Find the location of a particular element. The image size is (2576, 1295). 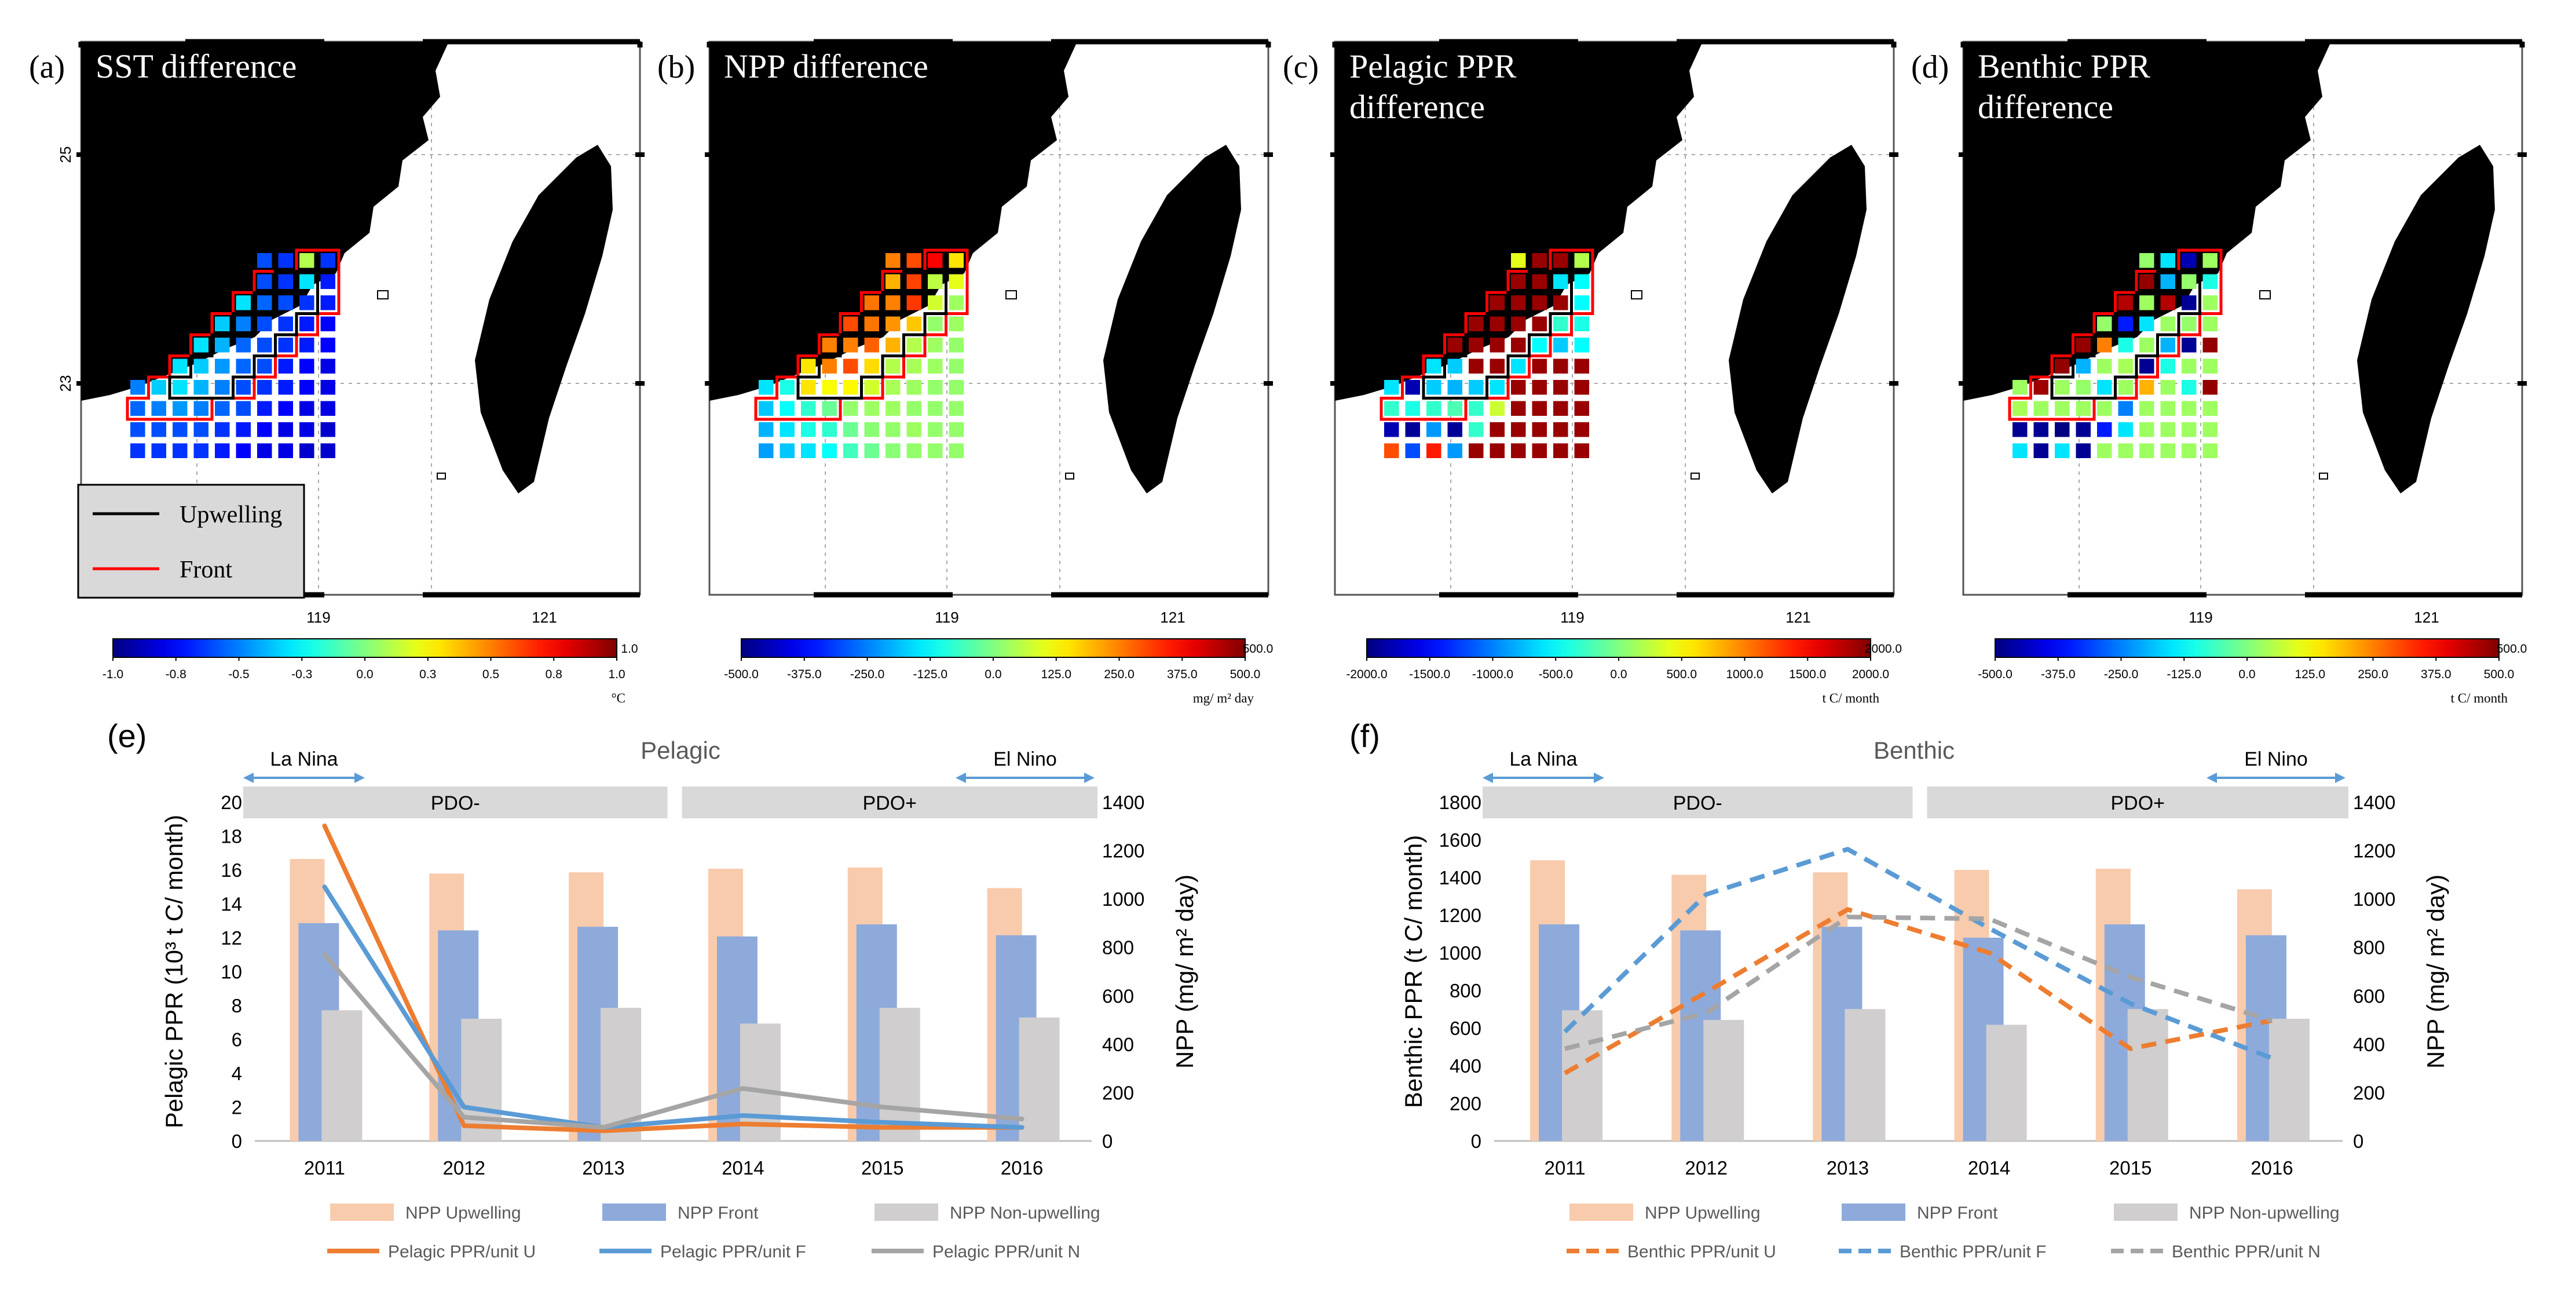

left-axis-tick-label: 16 is located at coordinates (231, 870).